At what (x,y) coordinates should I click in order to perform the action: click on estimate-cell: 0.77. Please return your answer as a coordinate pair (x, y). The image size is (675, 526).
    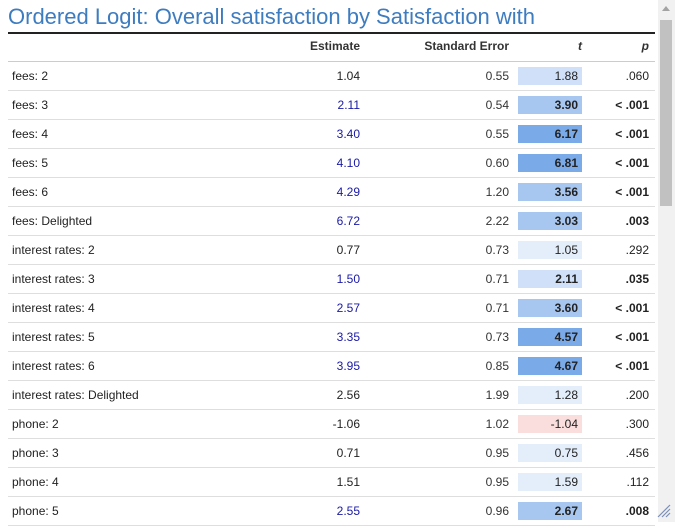
    Looking at the image, I should click on (348, 250).